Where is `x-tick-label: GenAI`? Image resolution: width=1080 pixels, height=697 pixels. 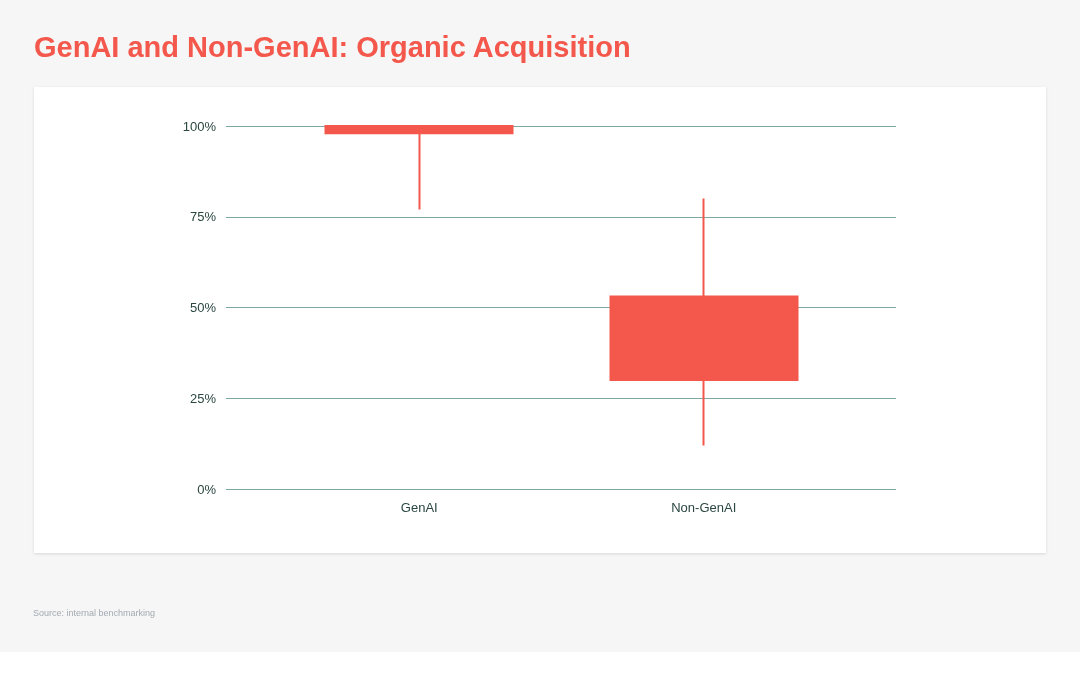
x-tick-label: GenAI is located at coordinates (419, 507).